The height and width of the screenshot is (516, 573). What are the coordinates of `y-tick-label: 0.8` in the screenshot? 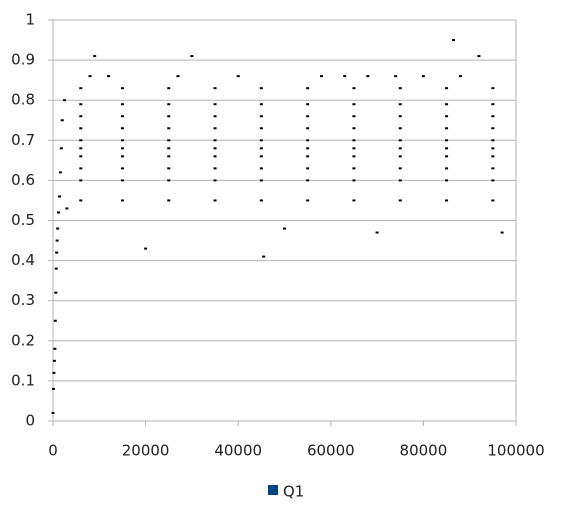 It's located at (23, 100).